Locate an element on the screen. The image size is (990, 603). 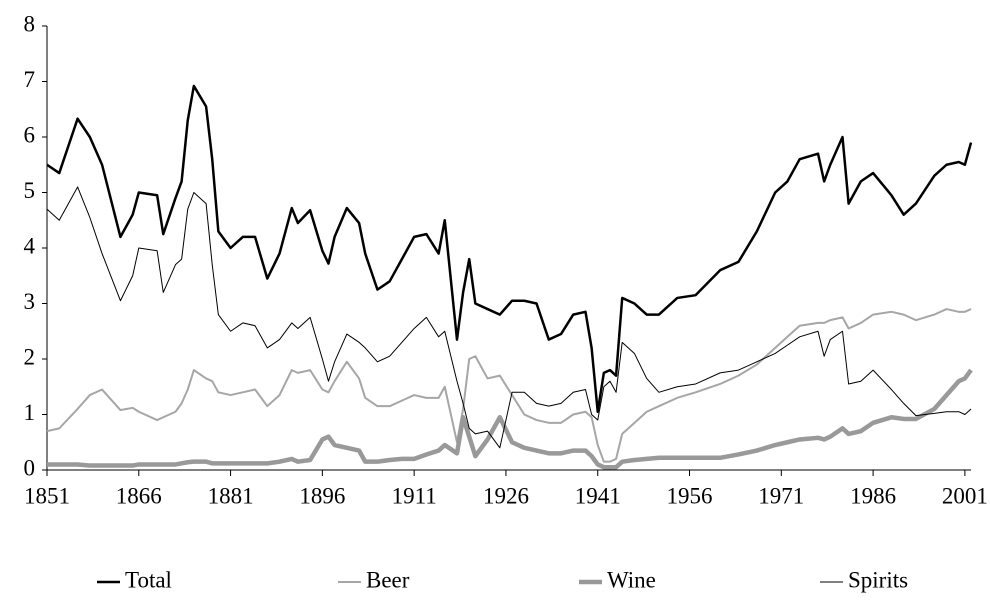
legend-label: Beer is located at coordinates (388, 579).